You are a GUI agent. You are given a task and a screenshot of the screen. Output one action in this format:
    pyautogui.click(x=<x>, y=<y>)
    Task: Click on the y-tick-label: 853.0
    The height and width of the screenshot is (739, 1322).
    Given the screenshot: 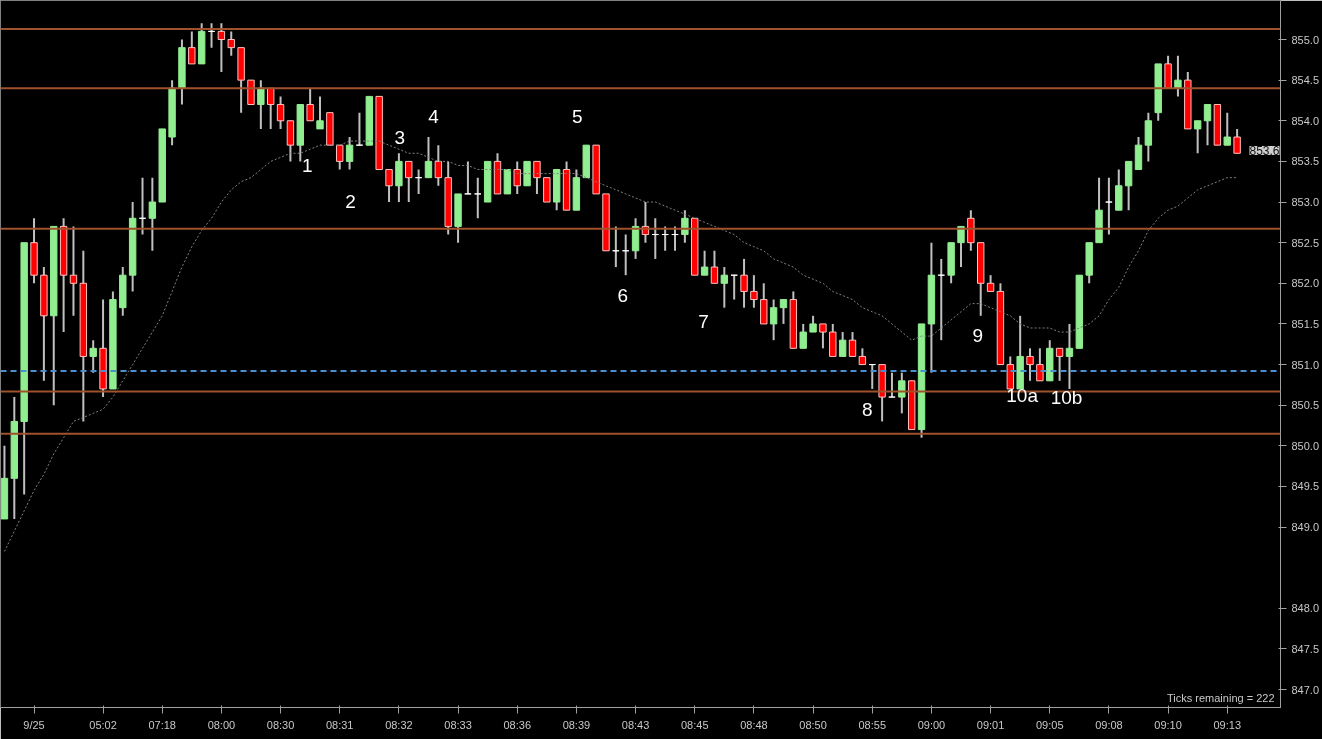 What is the action you would take?
    pyautogui.click(x=1305, y=202)
    